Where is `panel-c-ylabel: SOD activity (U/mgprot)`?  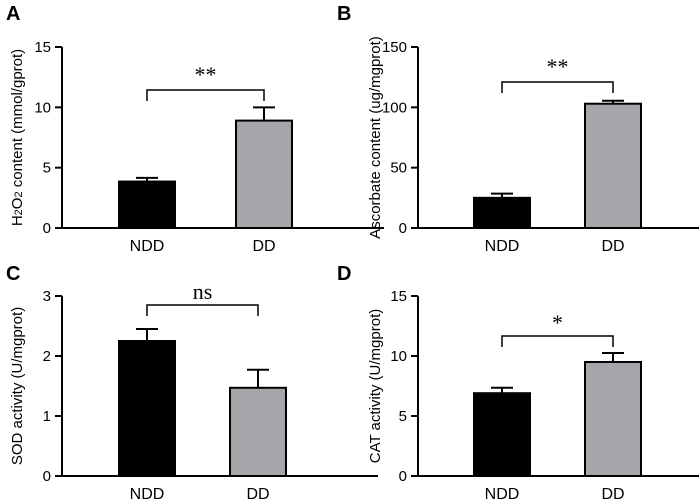 panel-c-ylabel: SOD activity (U/mgprot) is located at coordinates (17, 386).